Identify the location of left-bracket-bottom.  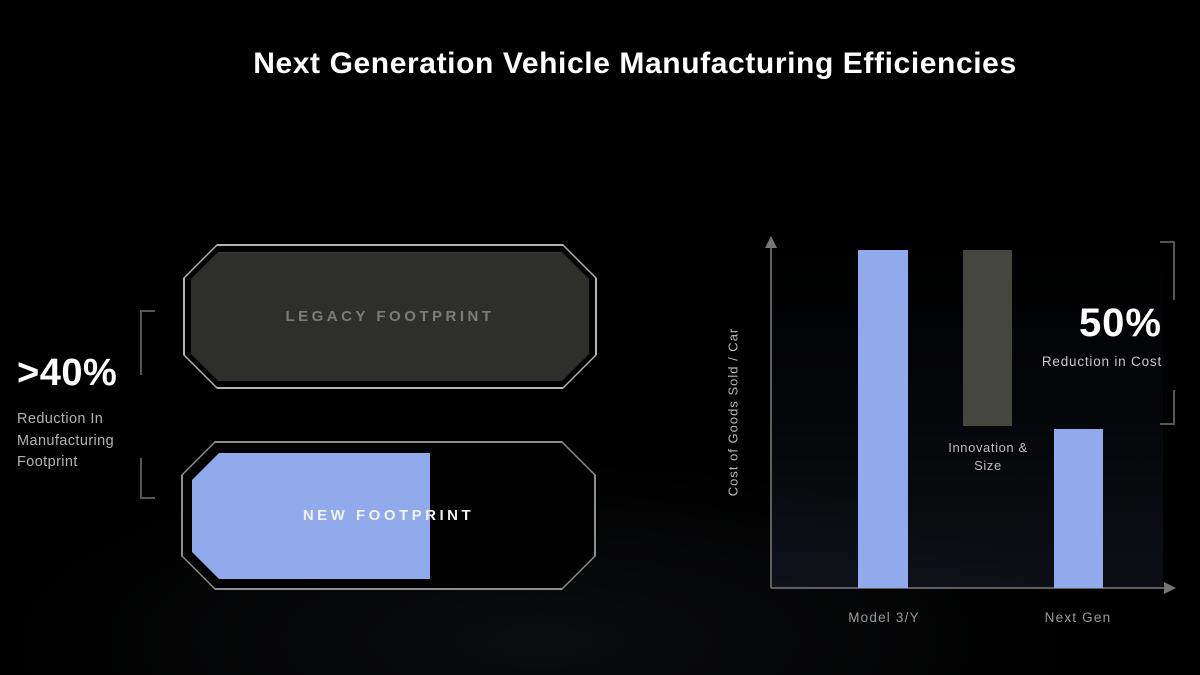
(147, 478).